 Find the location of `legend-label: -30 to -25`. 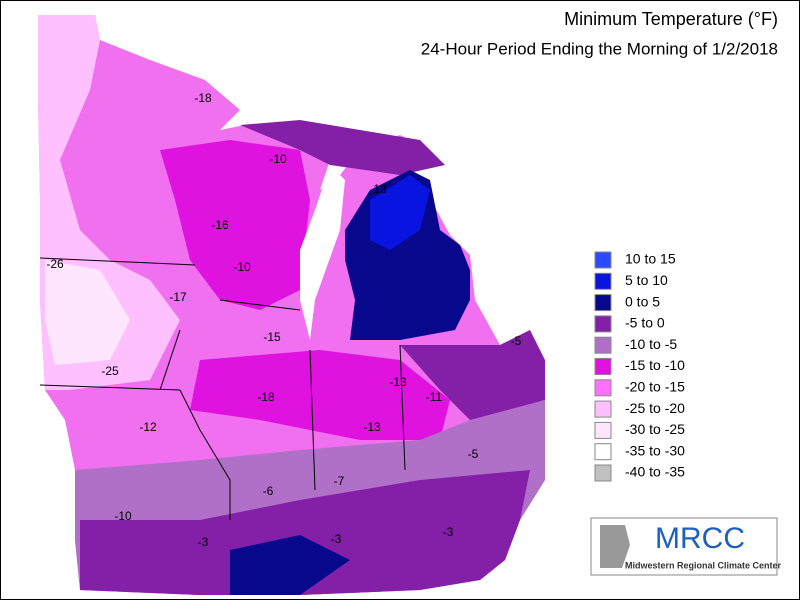

legend-label: -30 to -25 is located at coordinates (655, 429).